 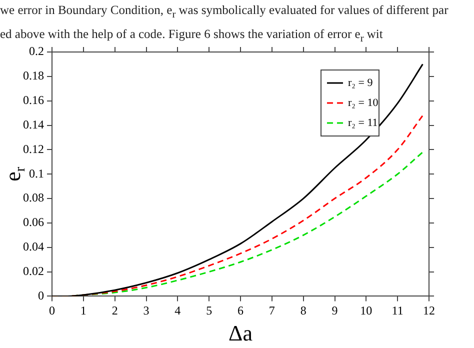 What do you see at coordinates (241, 311) in the screenshot?
I see `x-tick-label: 6` at bounding box center [241, 311].